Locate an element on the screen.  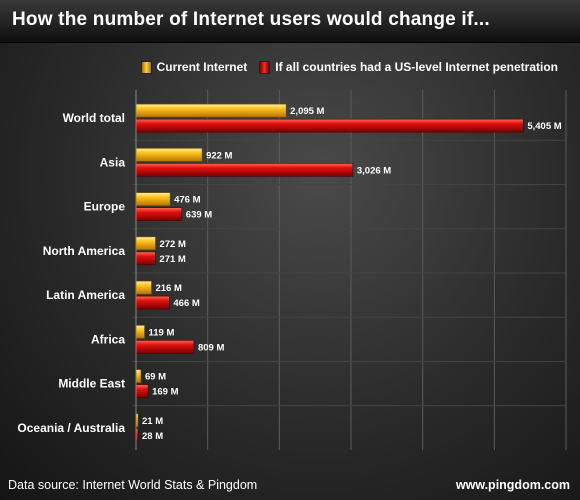
data-label: 3,026 M is located at coordinates (374, 170).